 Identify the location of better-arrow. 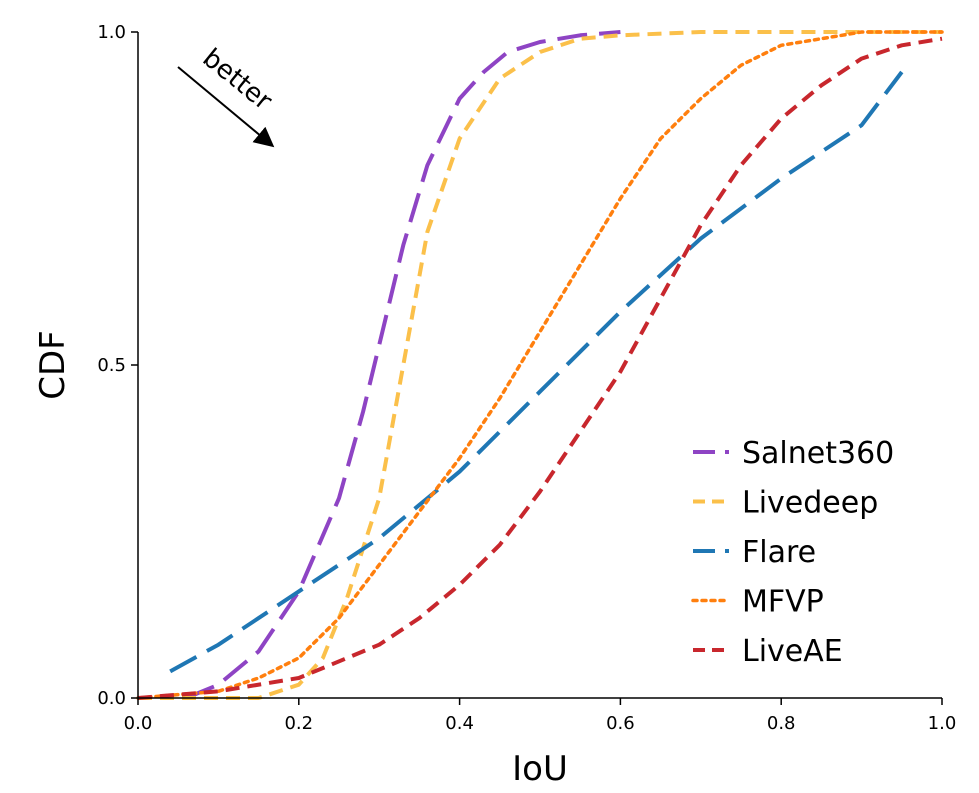
(226, 107).